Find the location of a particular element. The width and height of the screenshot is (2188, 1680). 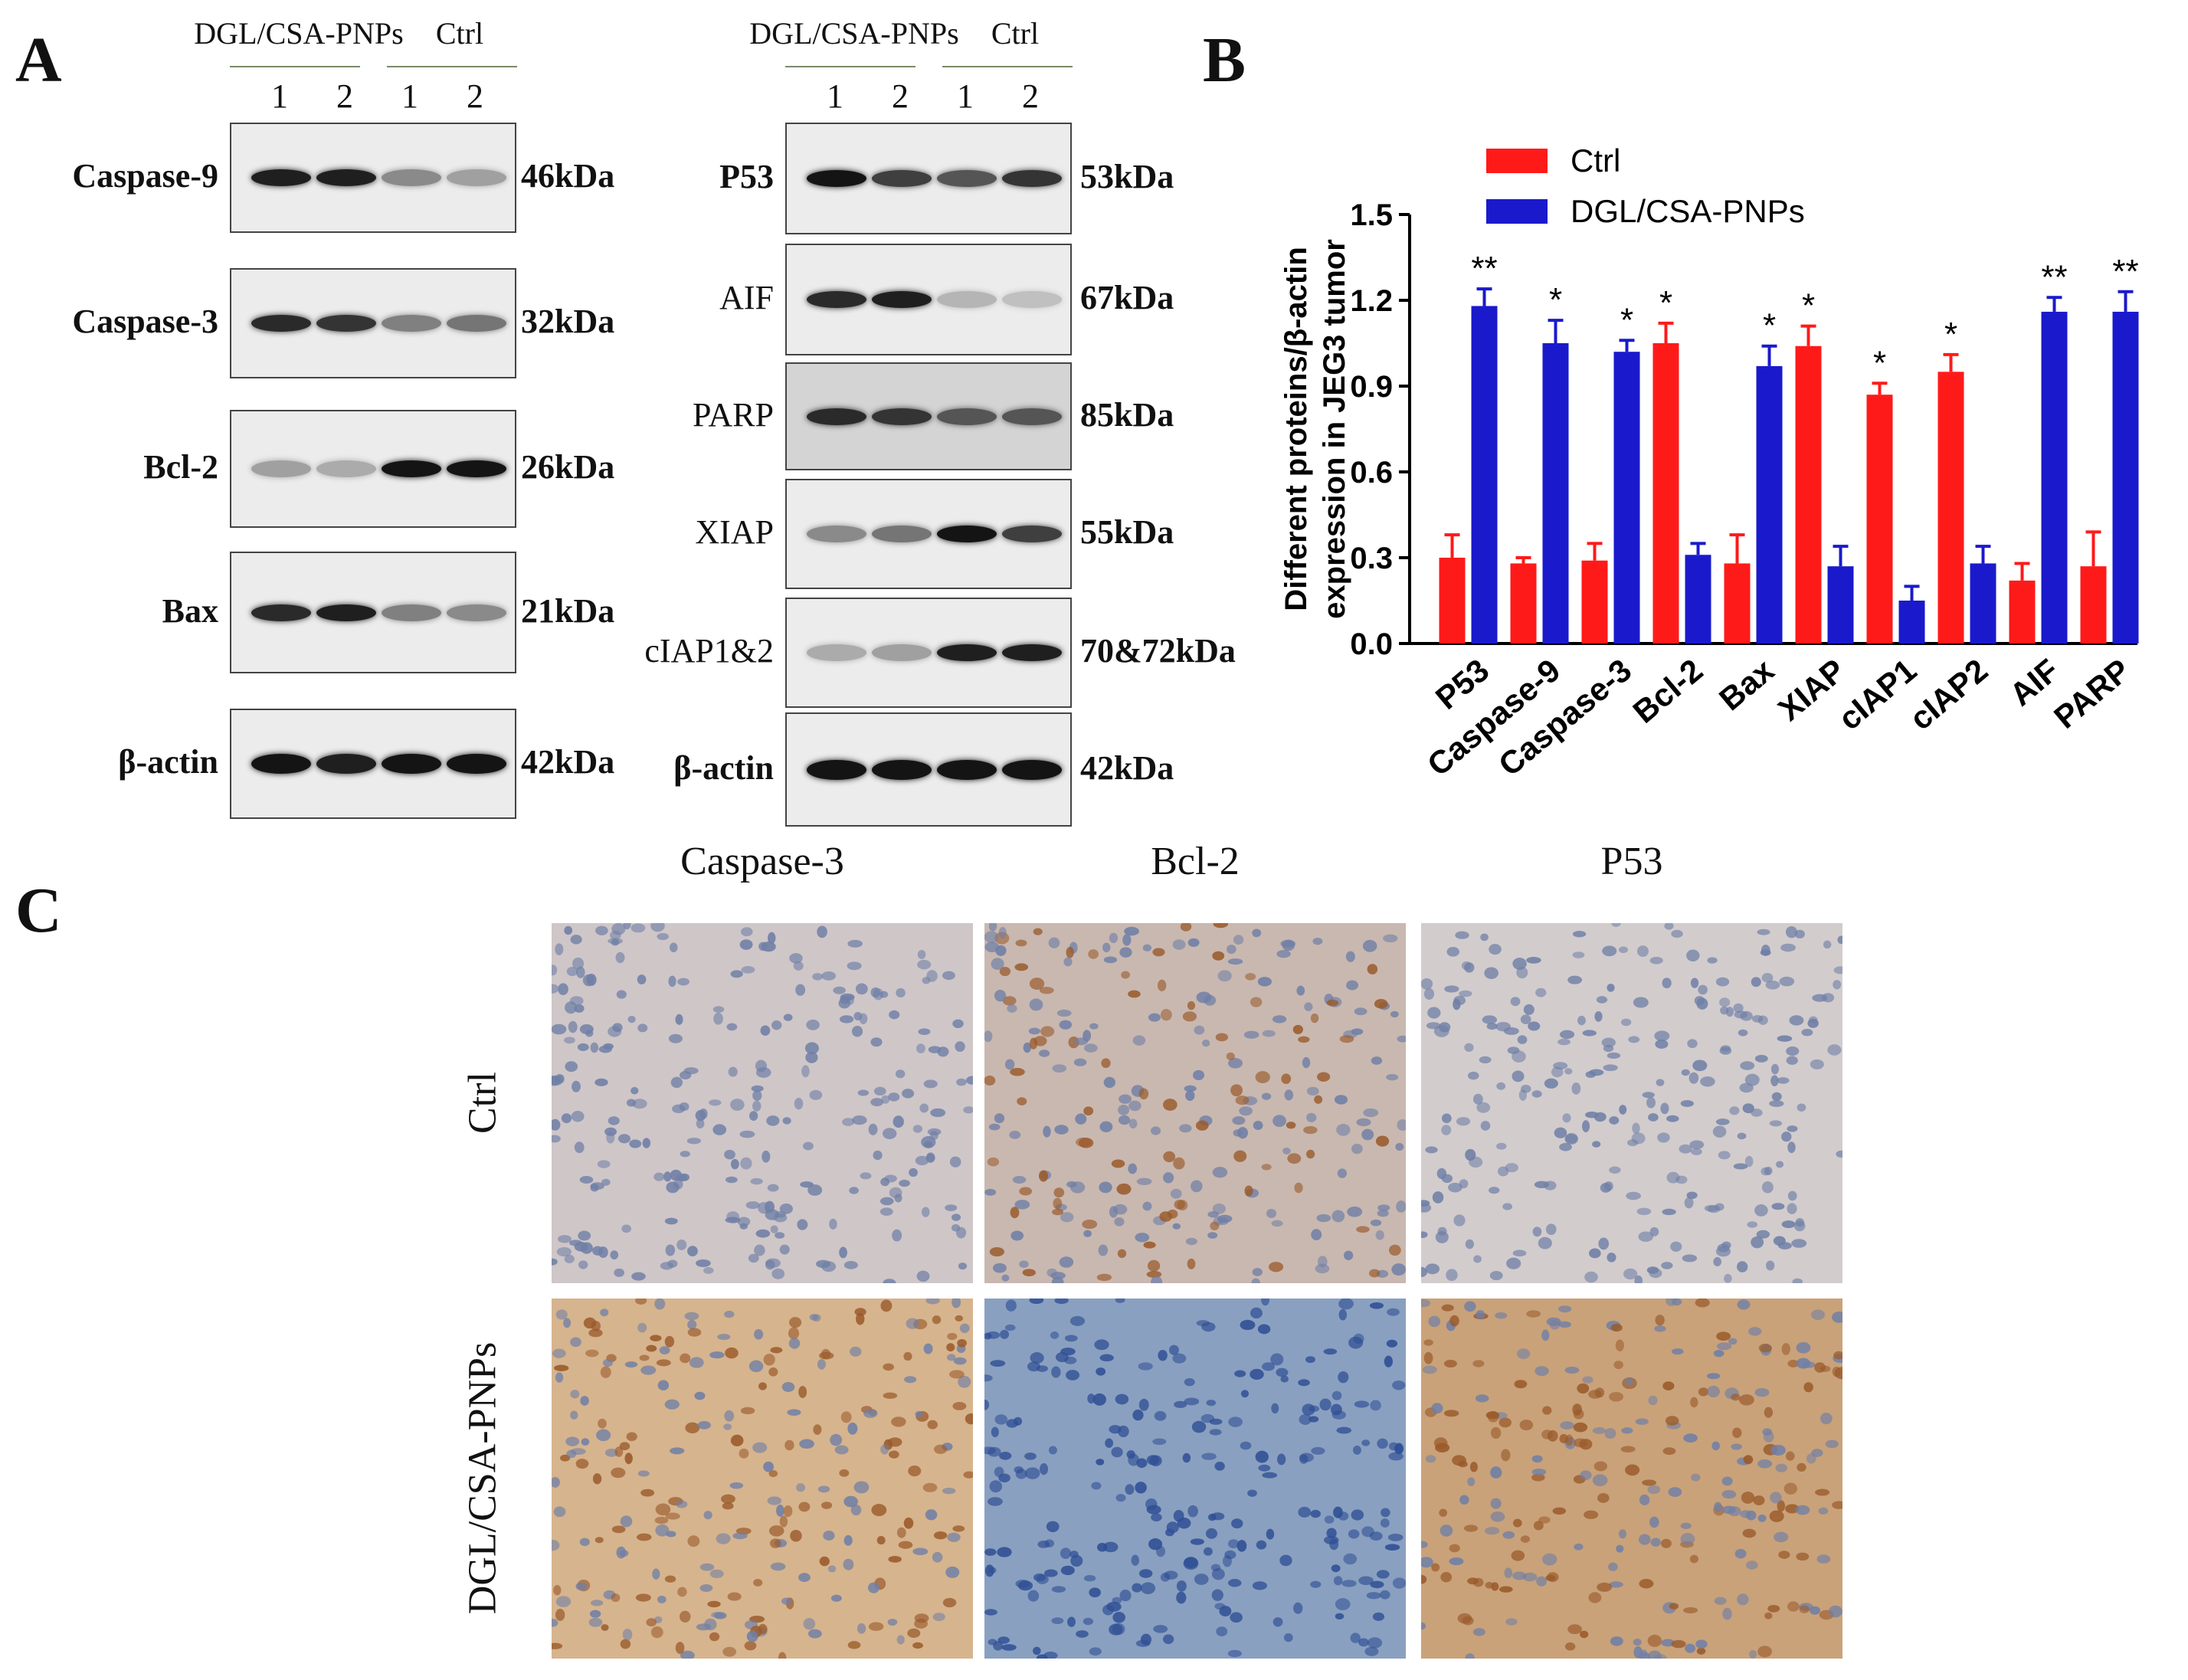

group-header-treated: DGL/CSA-PNPs is located at coordinates (854, 33).